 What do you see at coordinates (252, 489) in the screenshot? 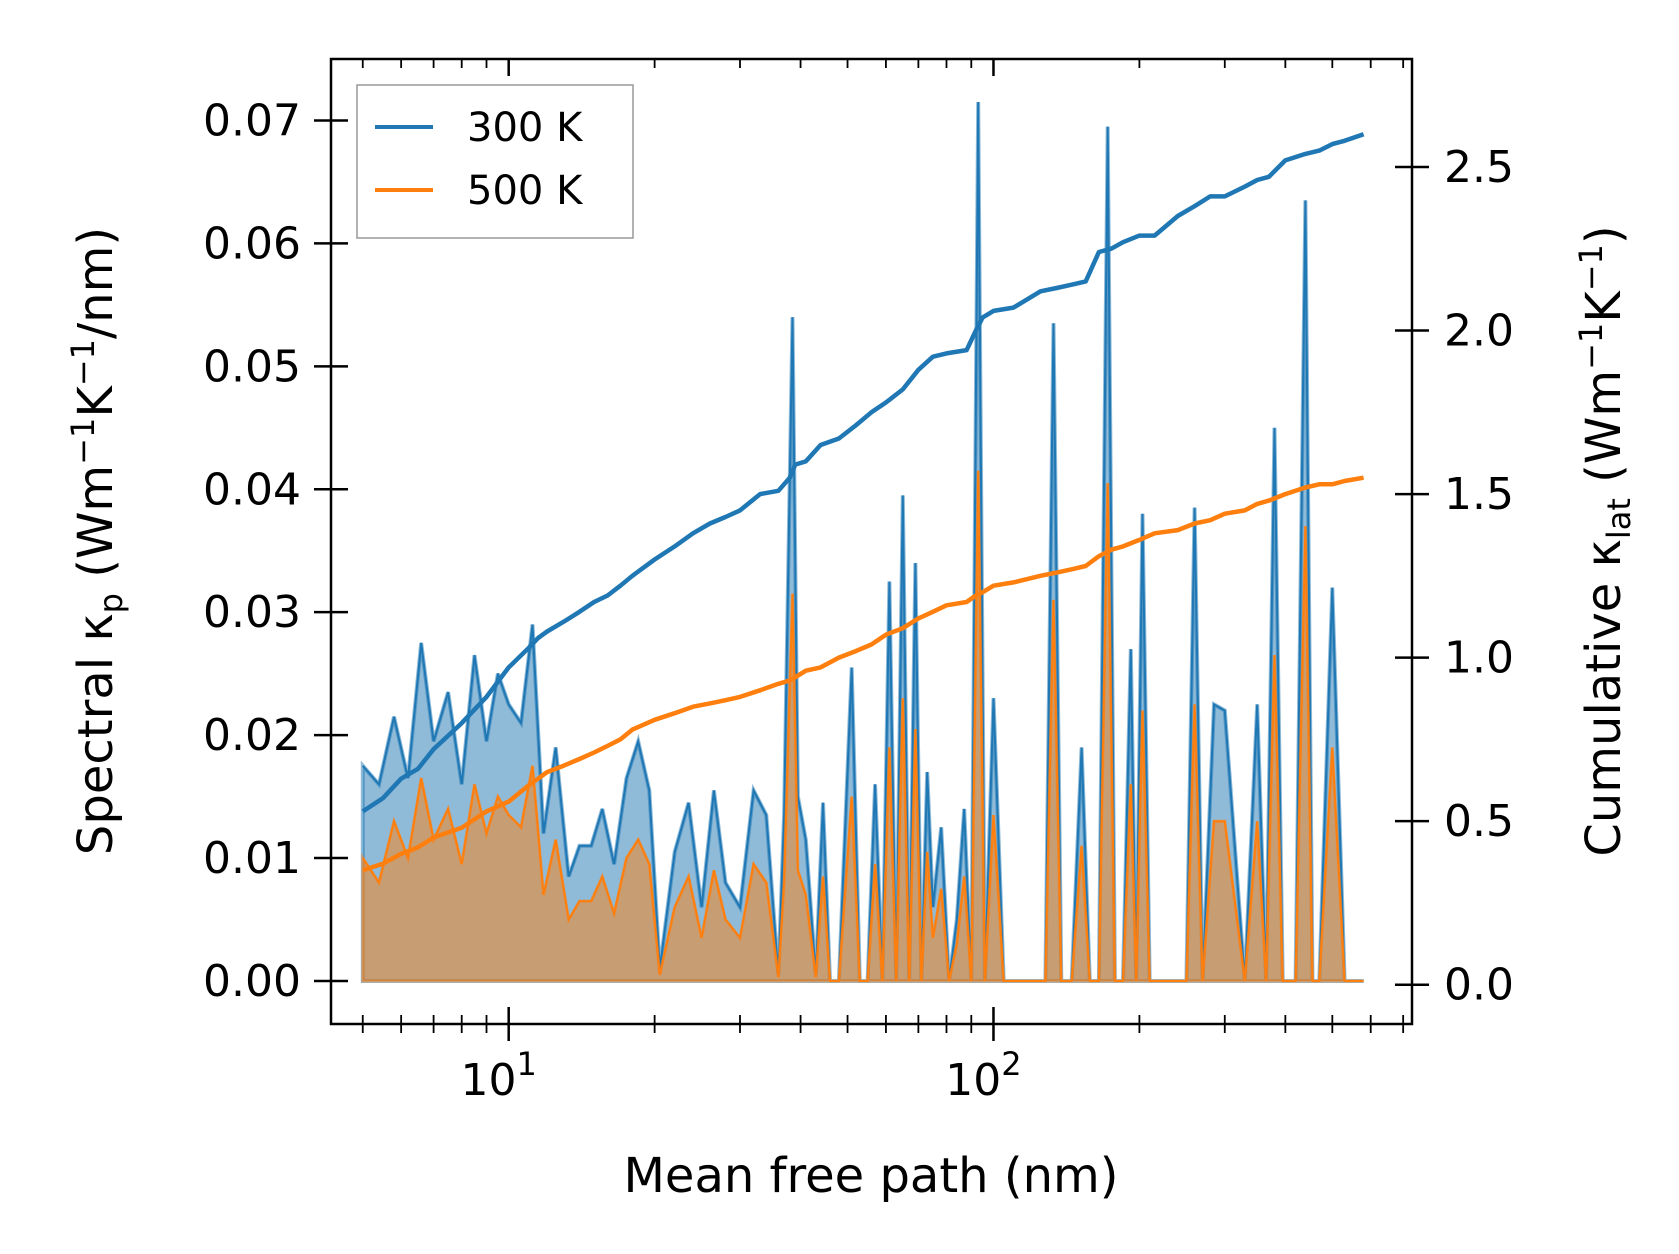
I see `y-left-tick-label: 0.04` at bounding box center [252, 489].